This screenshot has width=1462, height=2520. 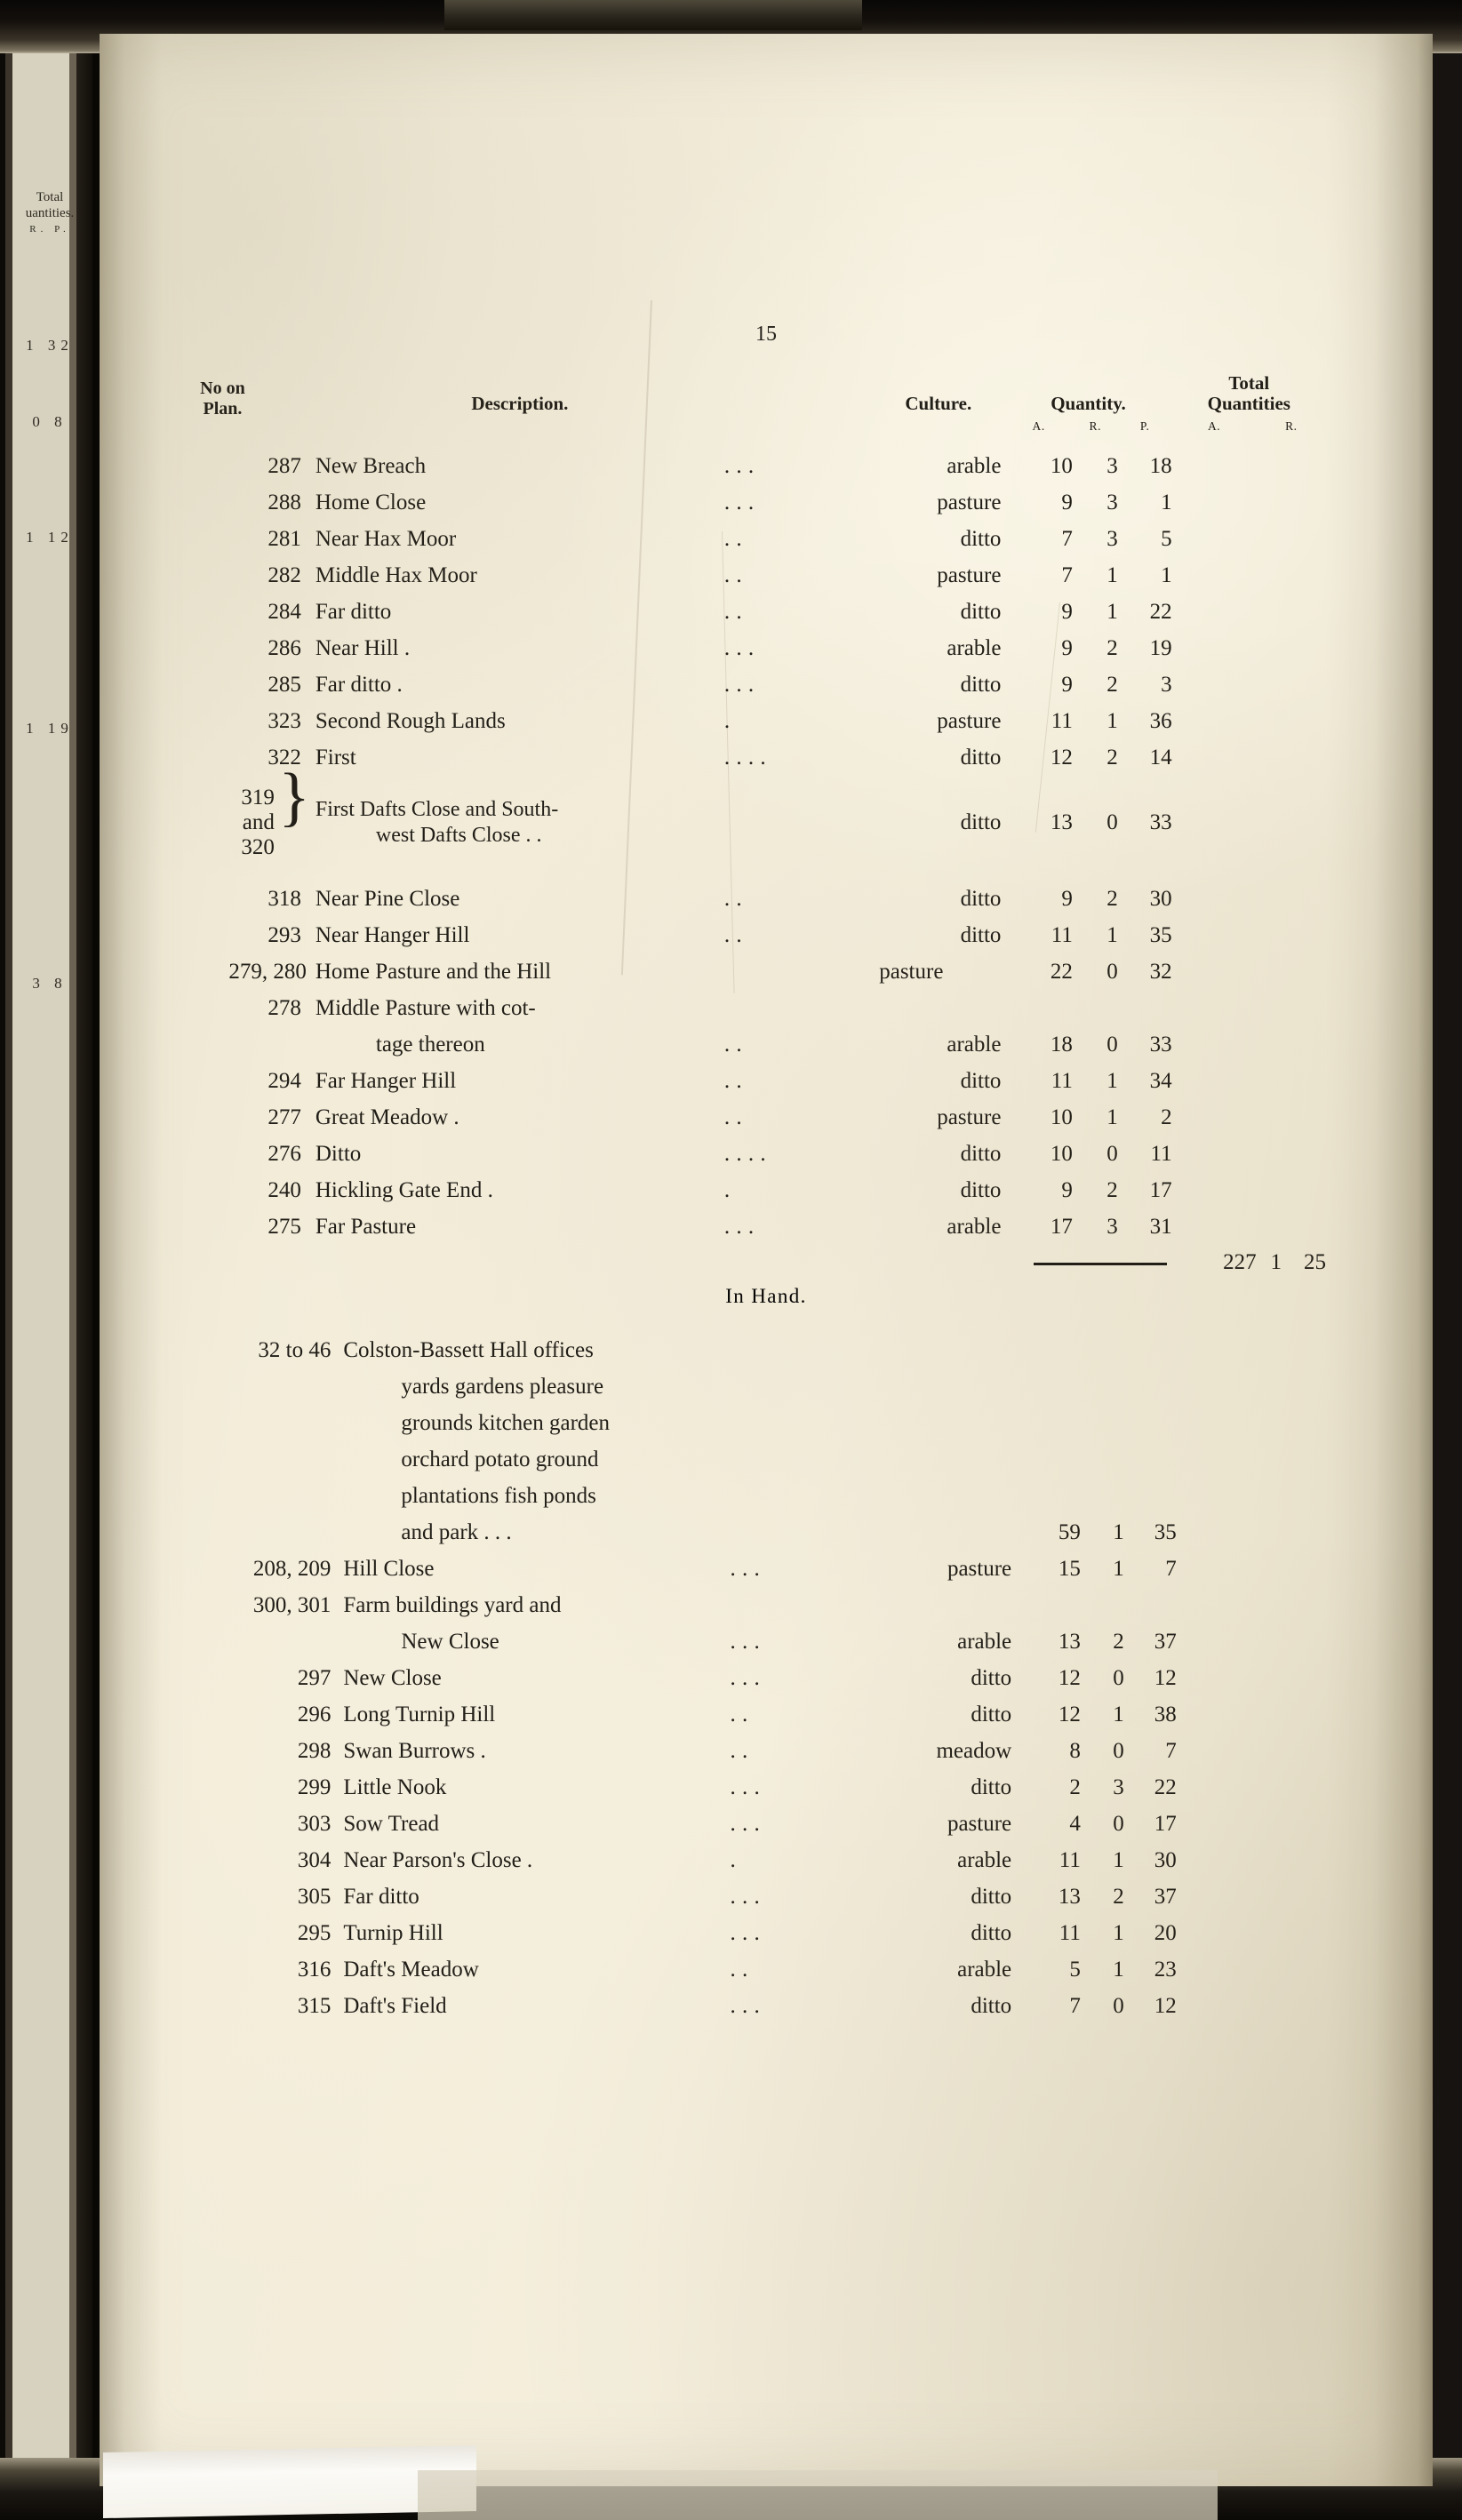 What do you see at coordinates (314, 1787) in the screenshot?
I see `cell-plan-no: 299` at bounding box center [314, 1787].